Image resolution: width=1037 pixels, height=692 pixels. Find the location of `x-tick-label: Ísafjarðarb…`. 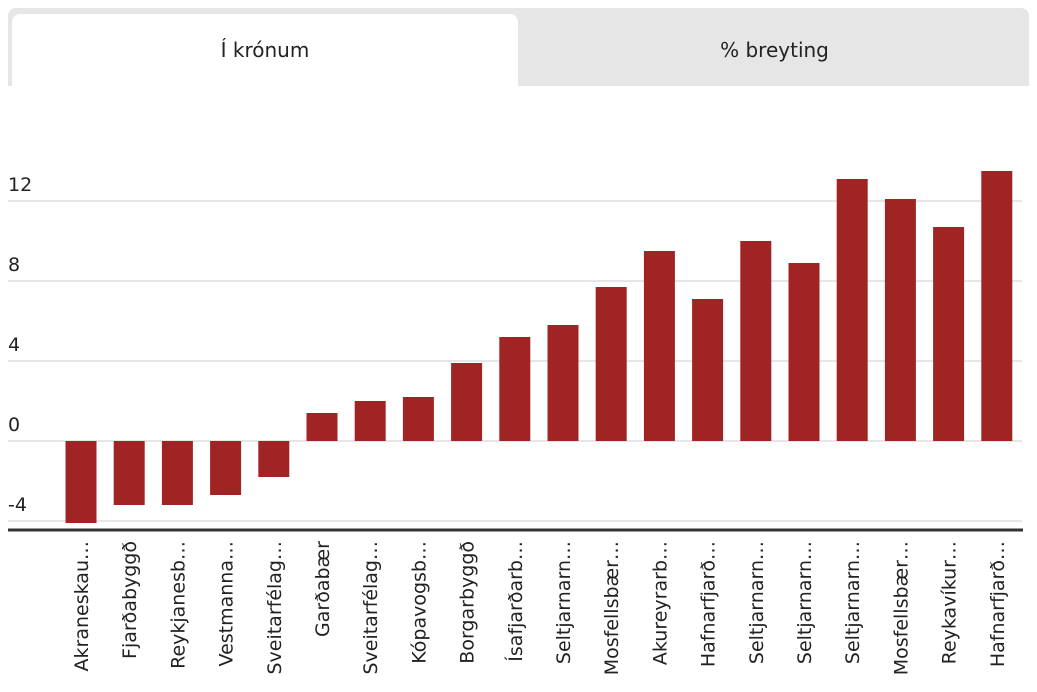

x-tick-label: Ísafjarðarb… is located at coordinates (515, 601).